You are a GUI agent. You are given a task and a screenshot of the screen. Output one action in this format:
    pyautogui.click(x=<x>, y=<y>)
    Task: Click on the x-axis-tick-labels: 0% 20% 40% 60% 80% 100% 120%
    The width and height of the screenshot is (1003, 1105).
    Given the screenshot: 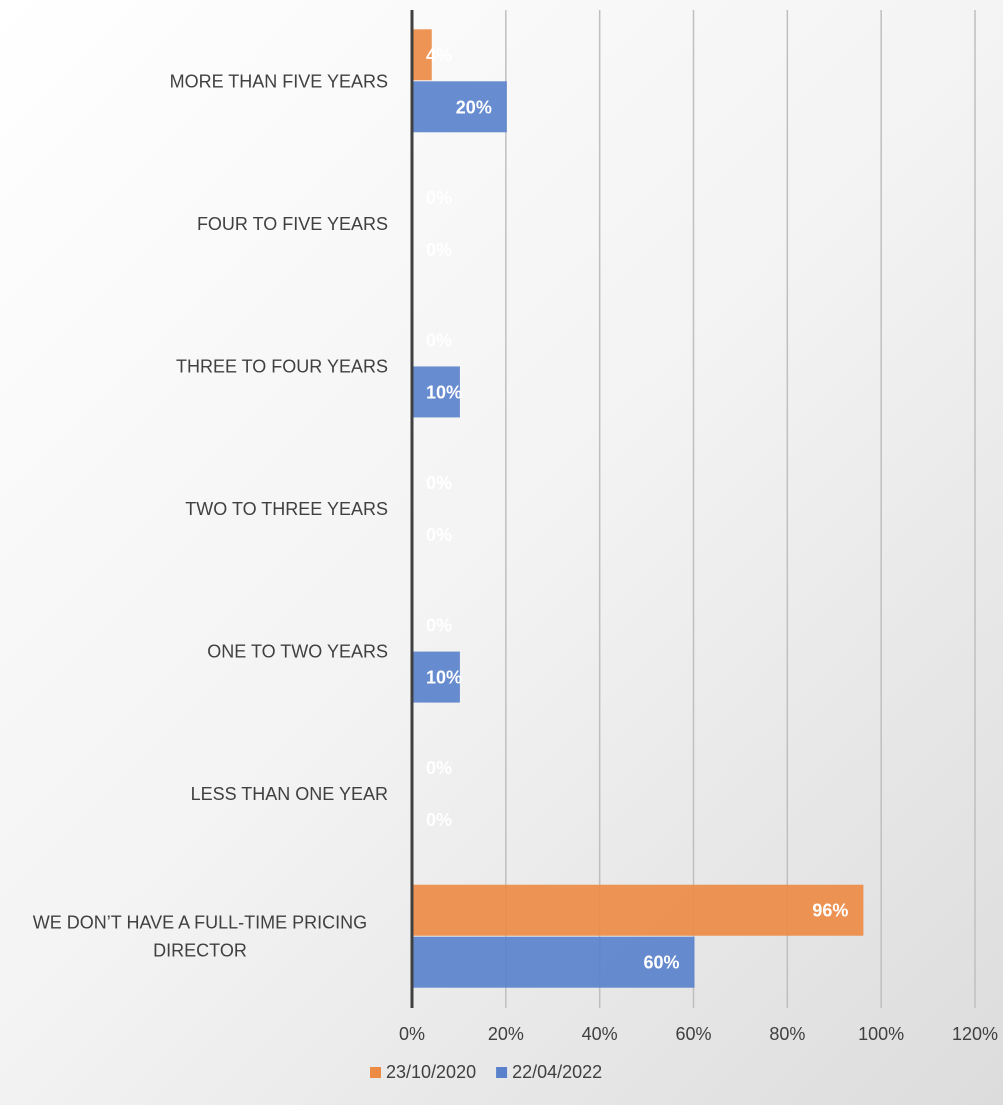 What is the action you would take?
    pyautogui.click(x=698, y=1034)
    